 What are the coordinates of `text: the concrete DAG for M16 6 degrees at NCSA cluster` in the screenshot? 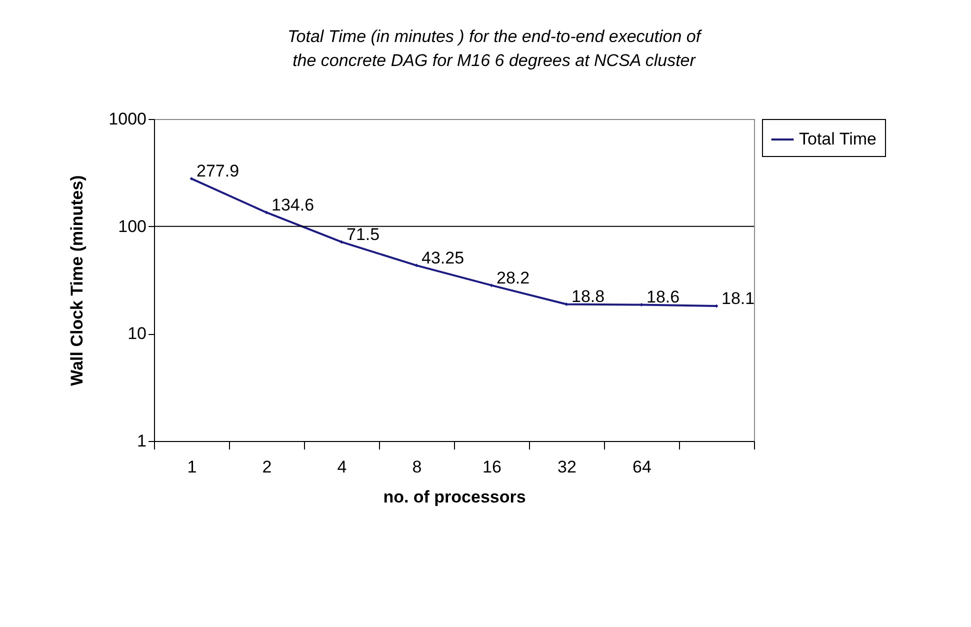 It's located at (494, 60).